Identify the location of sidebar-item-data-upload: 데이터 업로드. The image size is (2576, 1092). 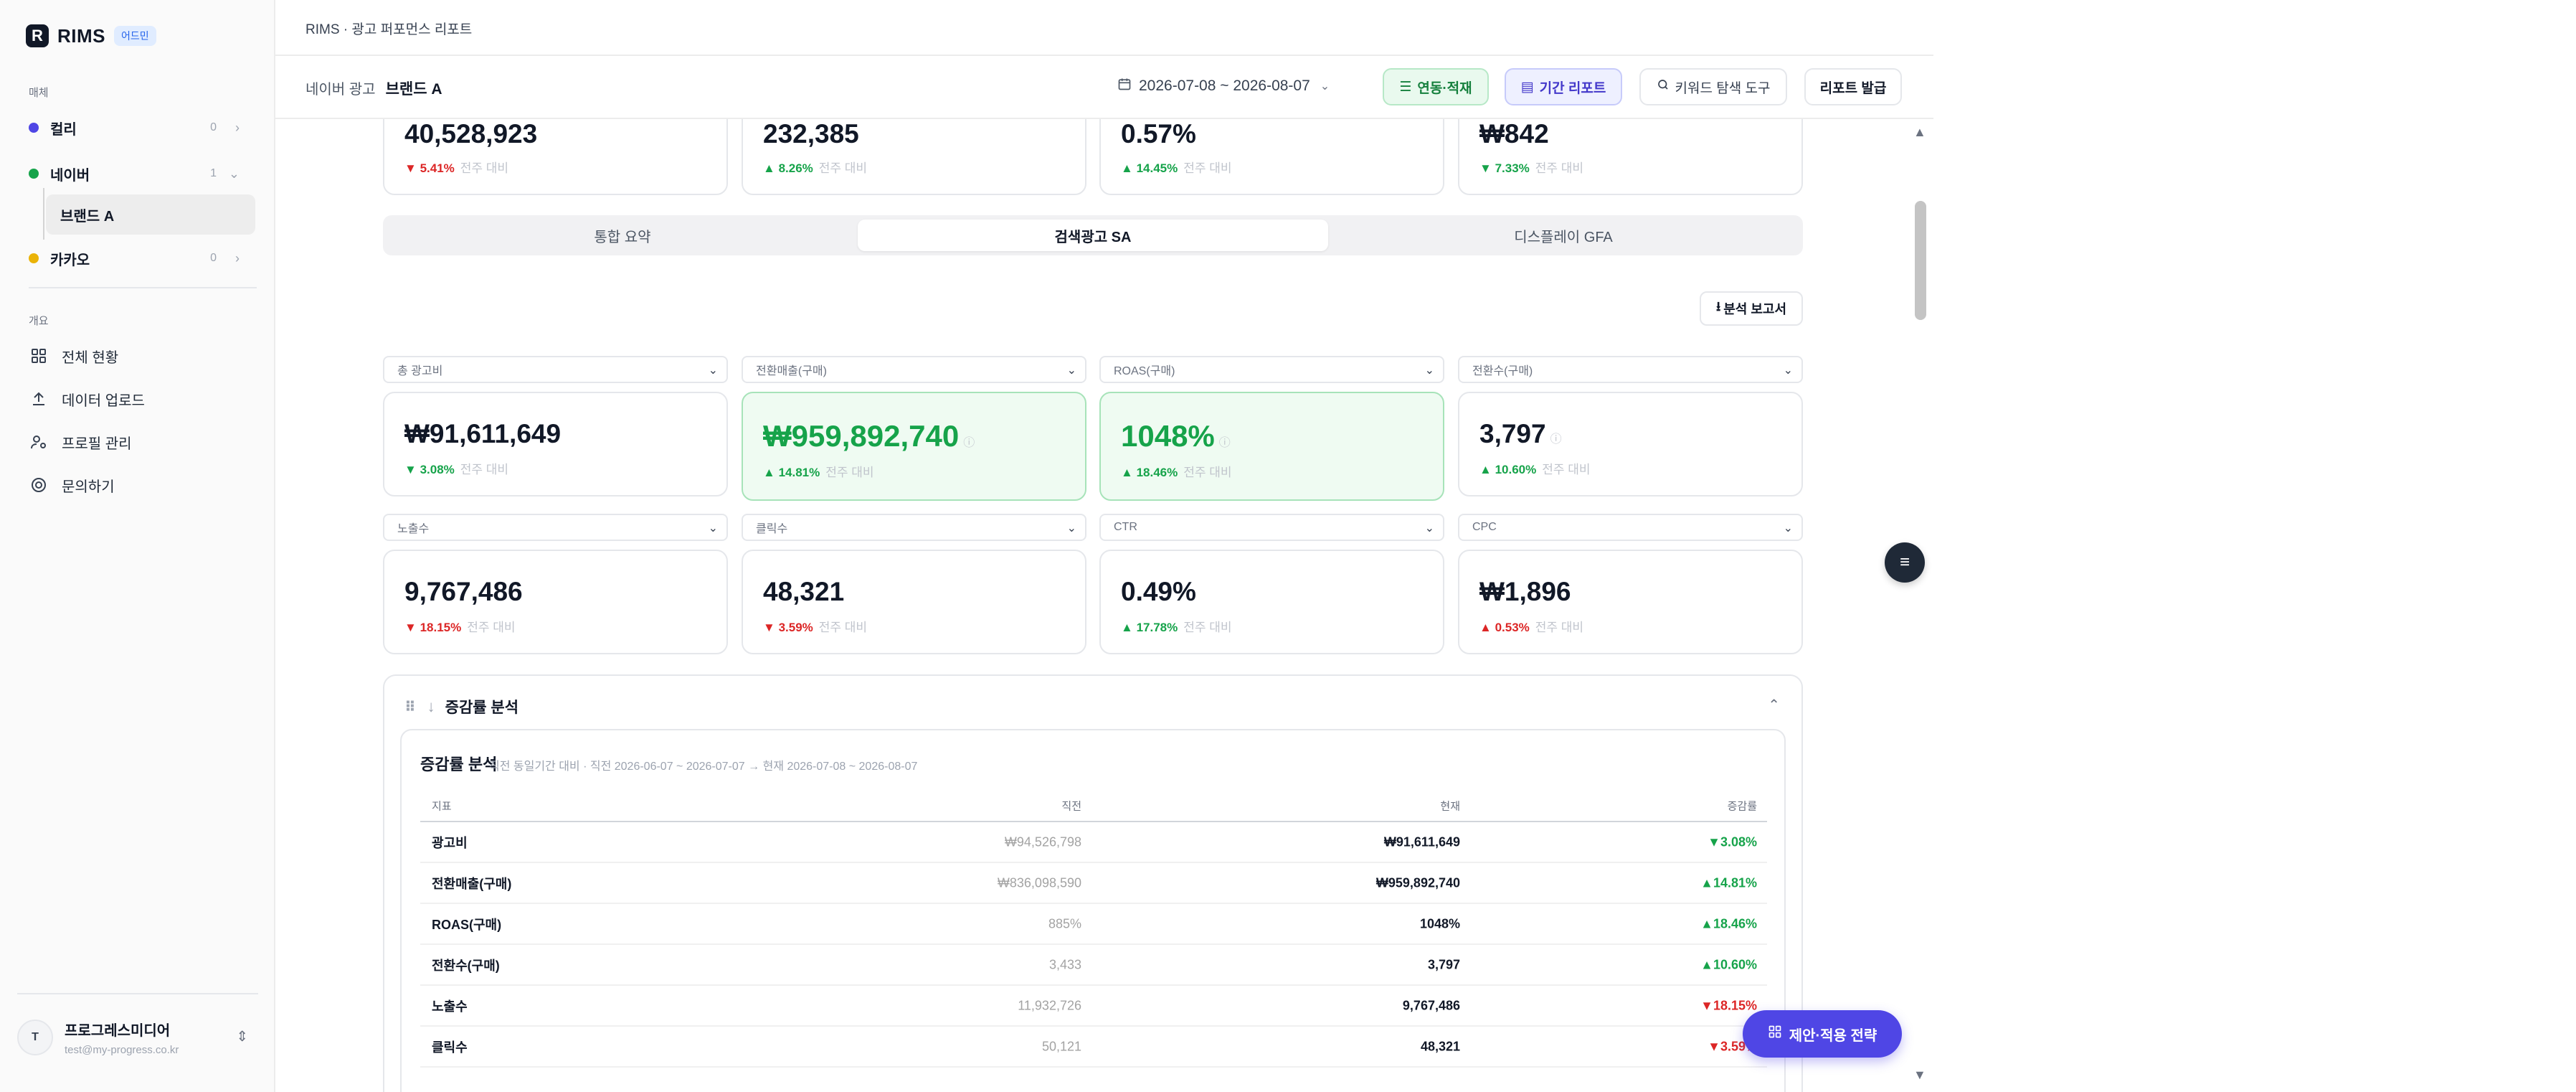
(87, 399).